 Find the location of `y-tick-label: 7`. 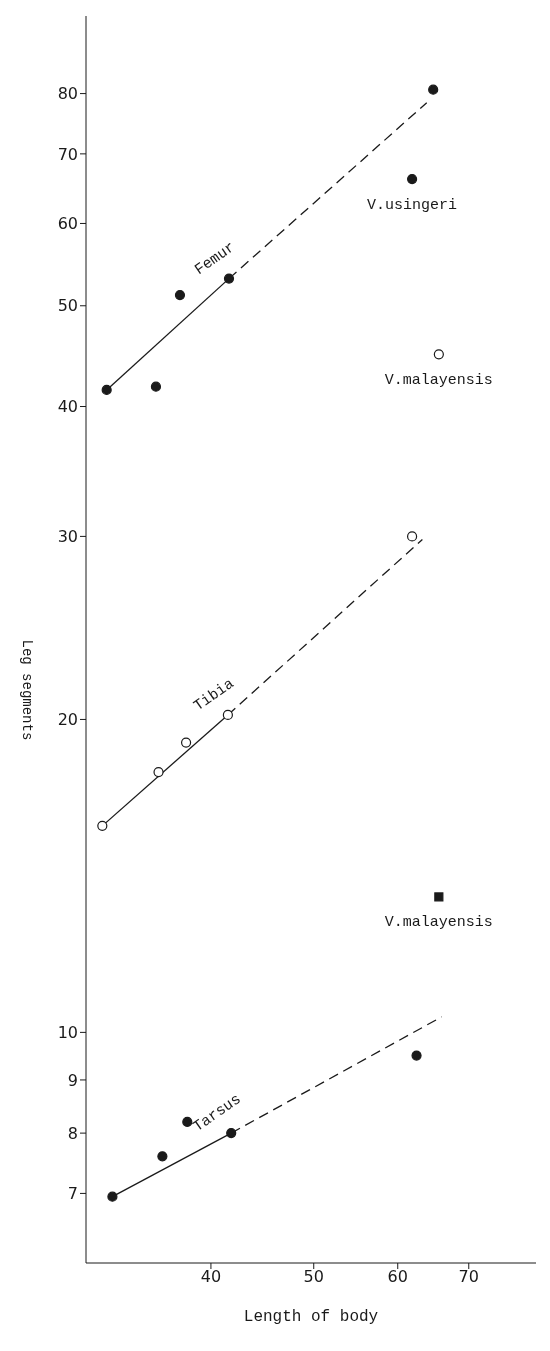

y-tick-label: 7 is located at coordinates (72, 1194).